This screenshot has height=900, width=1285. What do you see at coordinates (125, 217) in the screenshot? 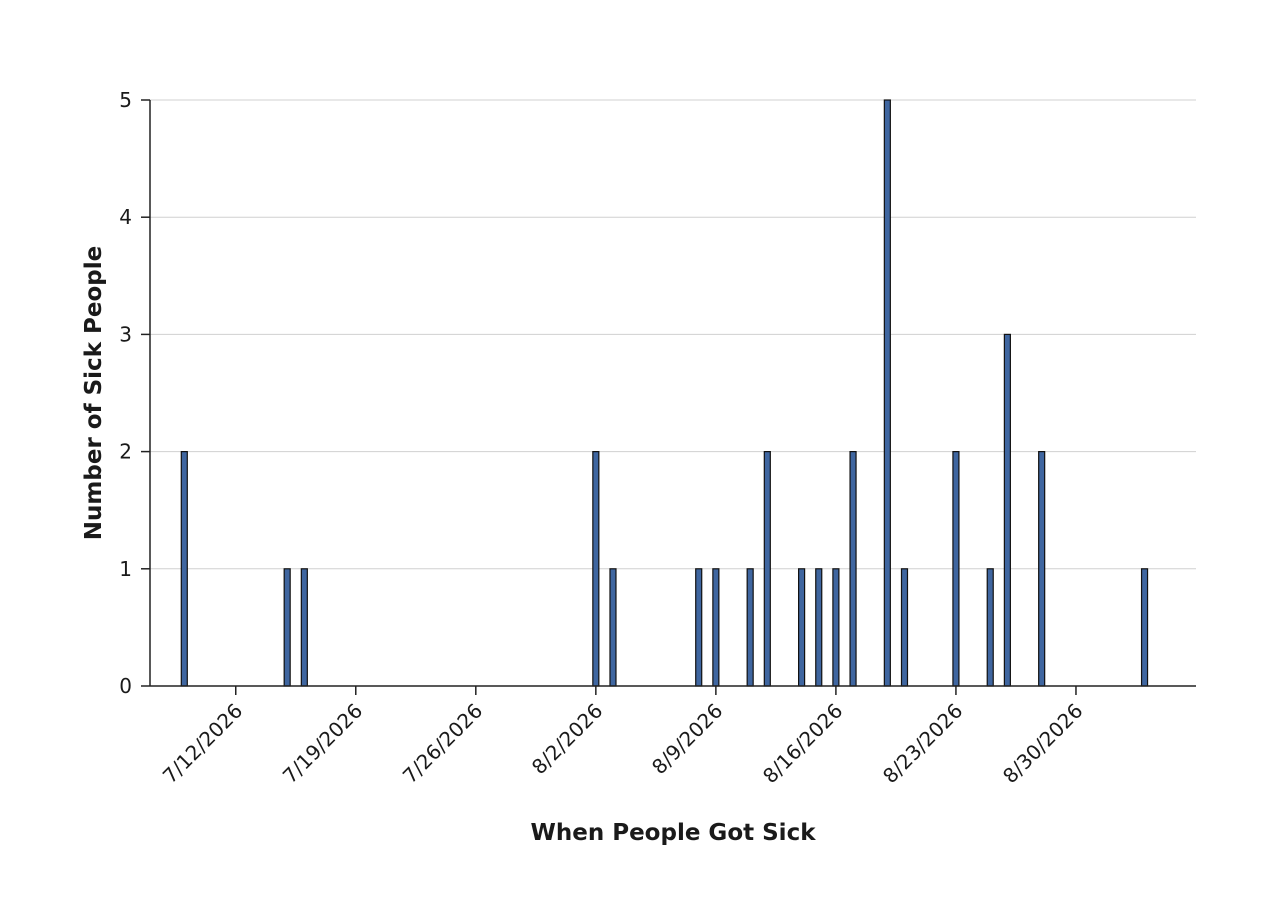
I see `y-tick-label: 4` at bounding box center [125, 217].